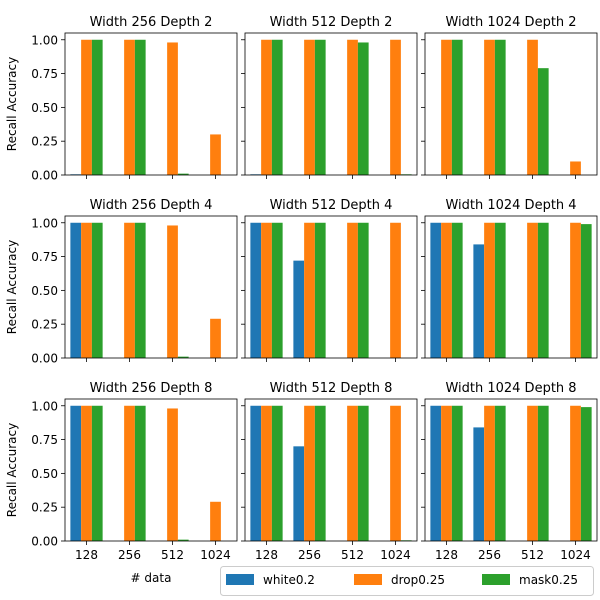  I want to click on panel-title: Width 256 Depth 4, so click(151, 205).